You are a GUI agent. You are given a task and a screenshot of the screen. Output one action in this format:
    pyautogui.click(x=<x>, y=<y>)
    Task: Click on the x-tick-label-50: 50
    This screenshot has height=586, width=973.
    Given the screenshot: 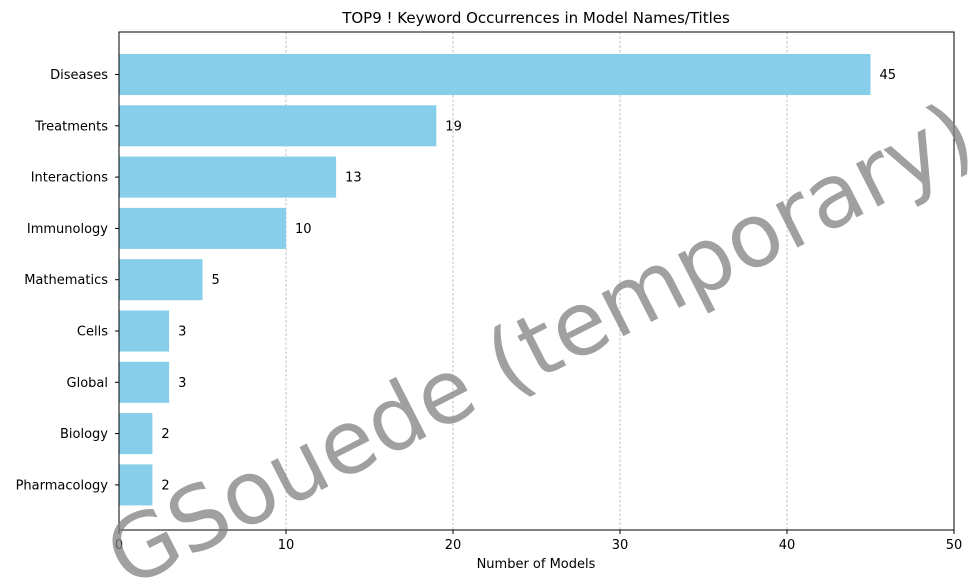 What is the action you would take?
    pyautogui.click(x=954, y=545)
    